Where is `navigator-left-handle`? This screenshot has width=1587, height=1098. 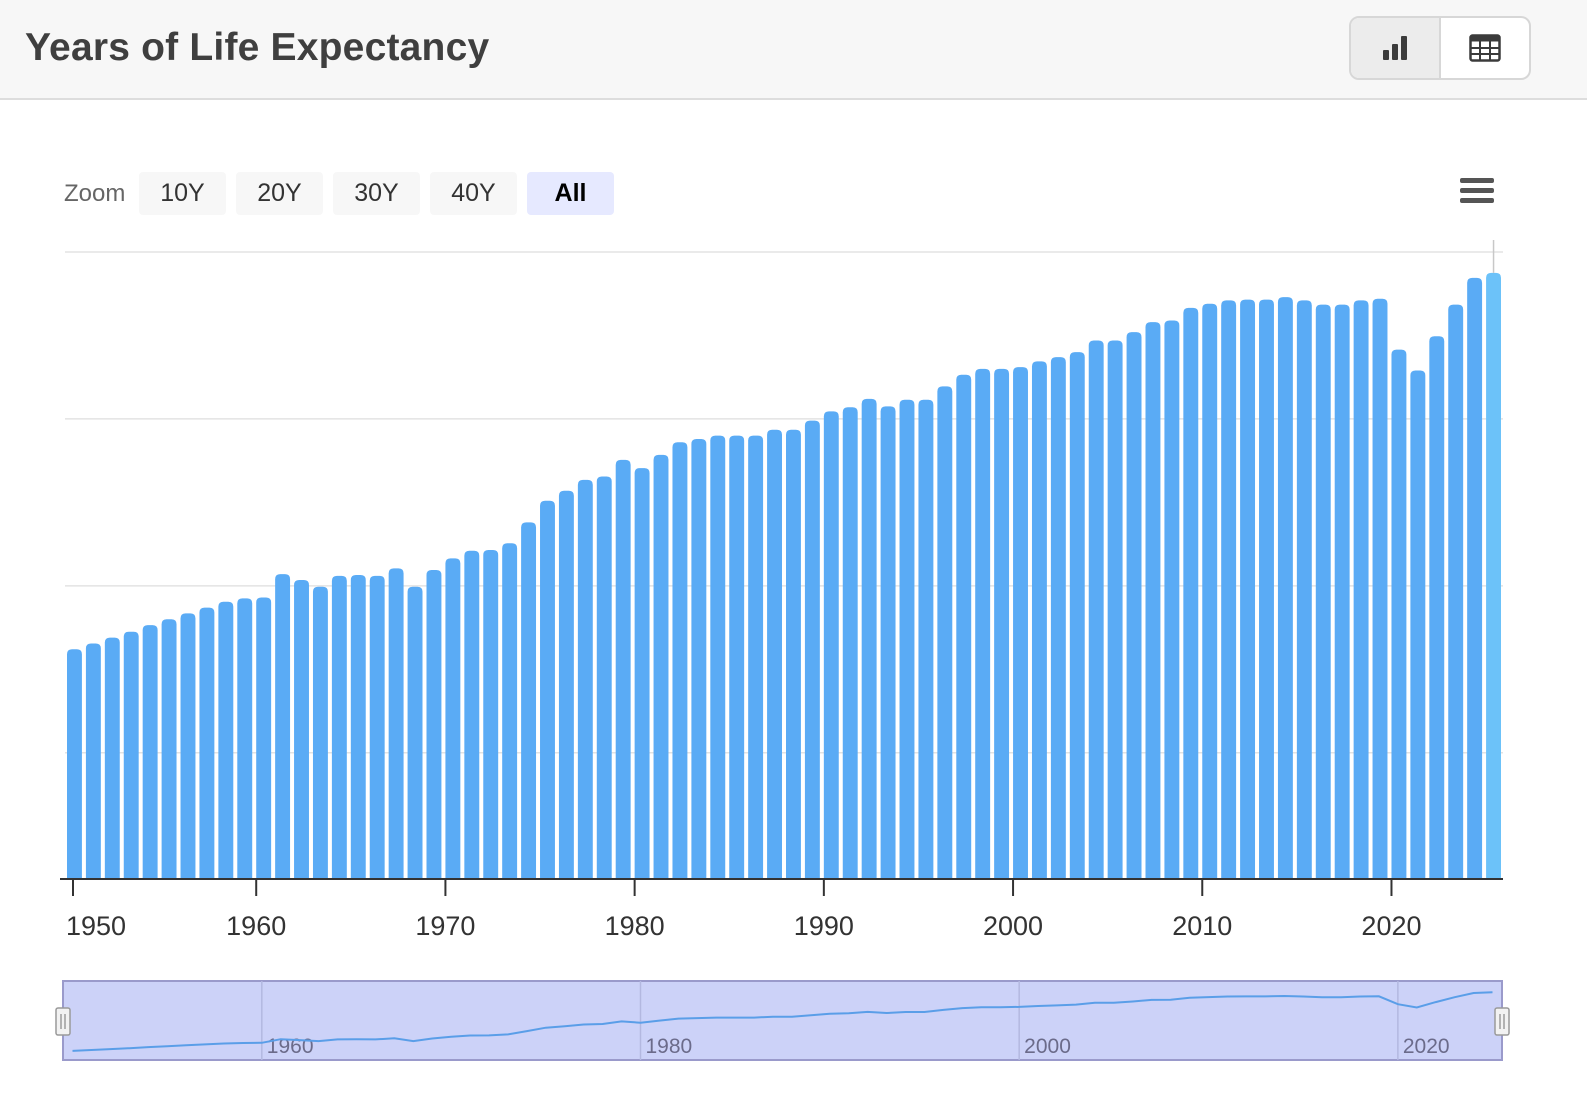
navigator-left-handle is located at coordinates (63, 1021).